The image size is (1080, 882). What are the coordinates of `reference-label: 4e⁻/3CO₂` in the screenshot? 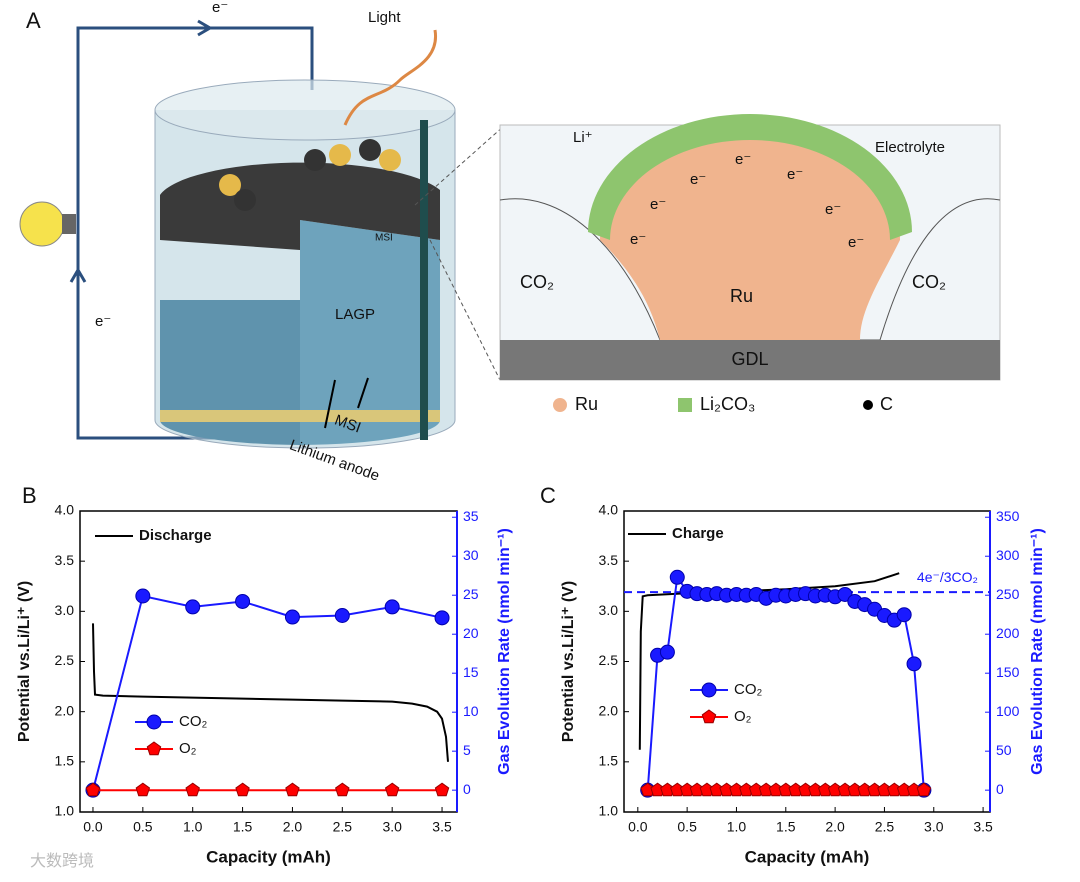 It's located at (947, 577).